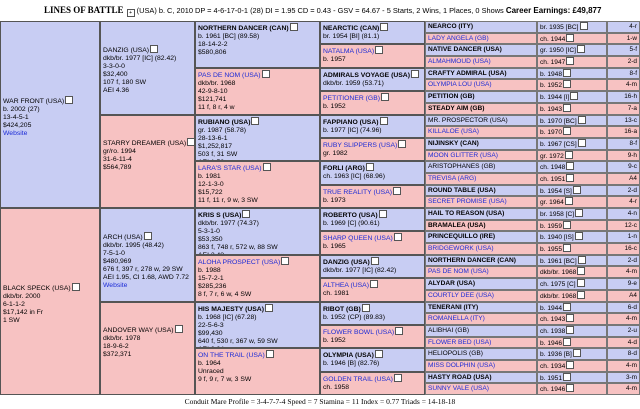  What do you see at coordinates (34, 101) in the screenshot?
I see `horse-name: WAR FRONT (USA)` at bounding box center [34, 101].